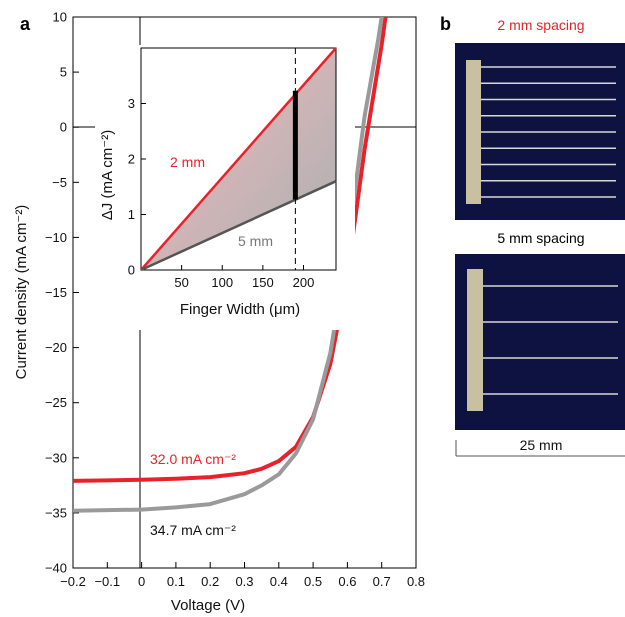 This screenshot has width=625, height=617. What do you see at coordinates (541, 445) in the screenshot?
I see `scale-bar-label: 25 mm` at bounding box center [541, 445].